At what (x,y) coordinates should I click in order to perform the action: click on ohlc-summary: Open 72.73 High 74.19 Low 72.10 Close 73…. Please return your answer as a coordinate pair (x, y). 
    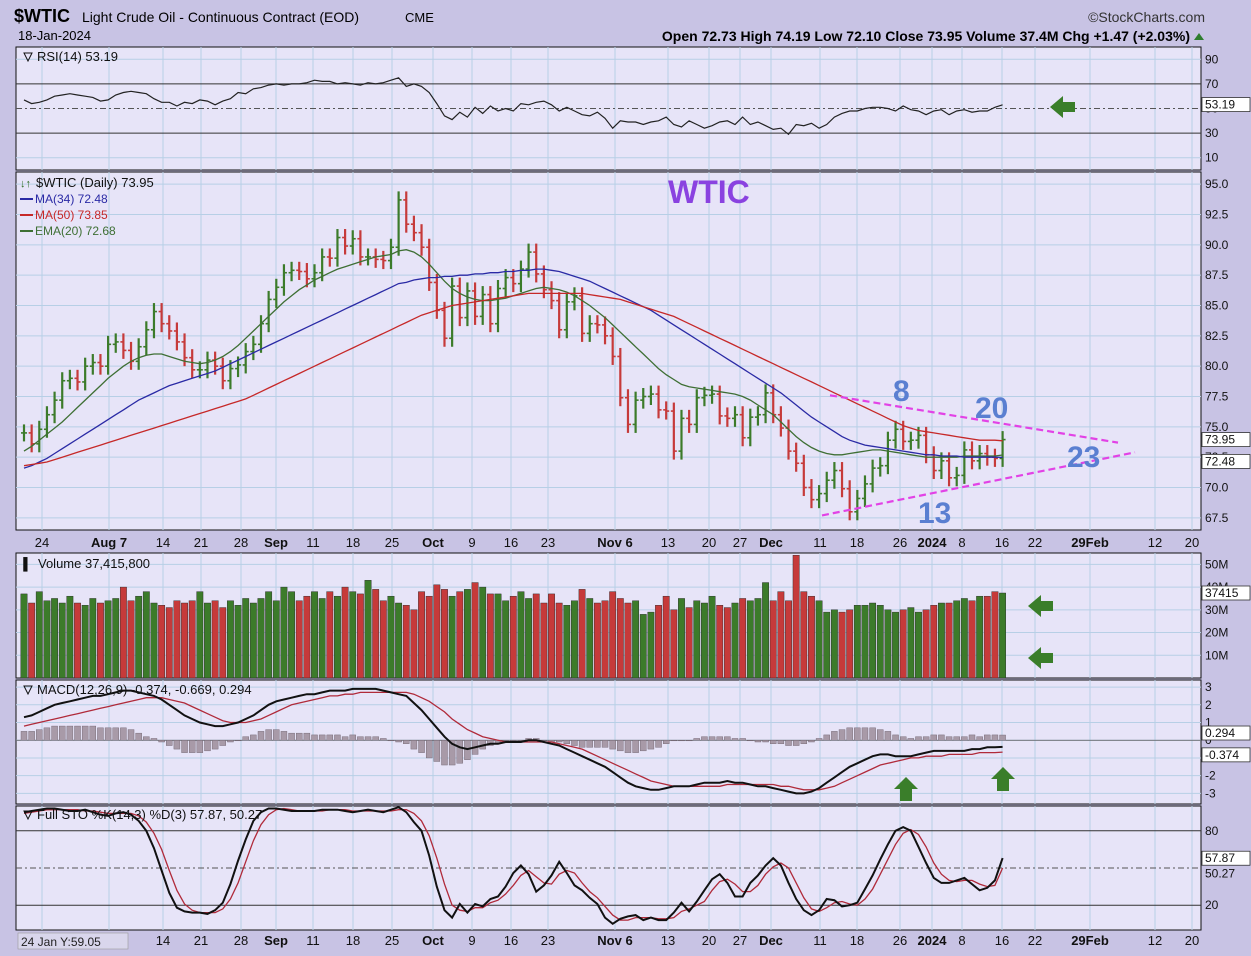
    Looking at the image, I should click on (926, 36).